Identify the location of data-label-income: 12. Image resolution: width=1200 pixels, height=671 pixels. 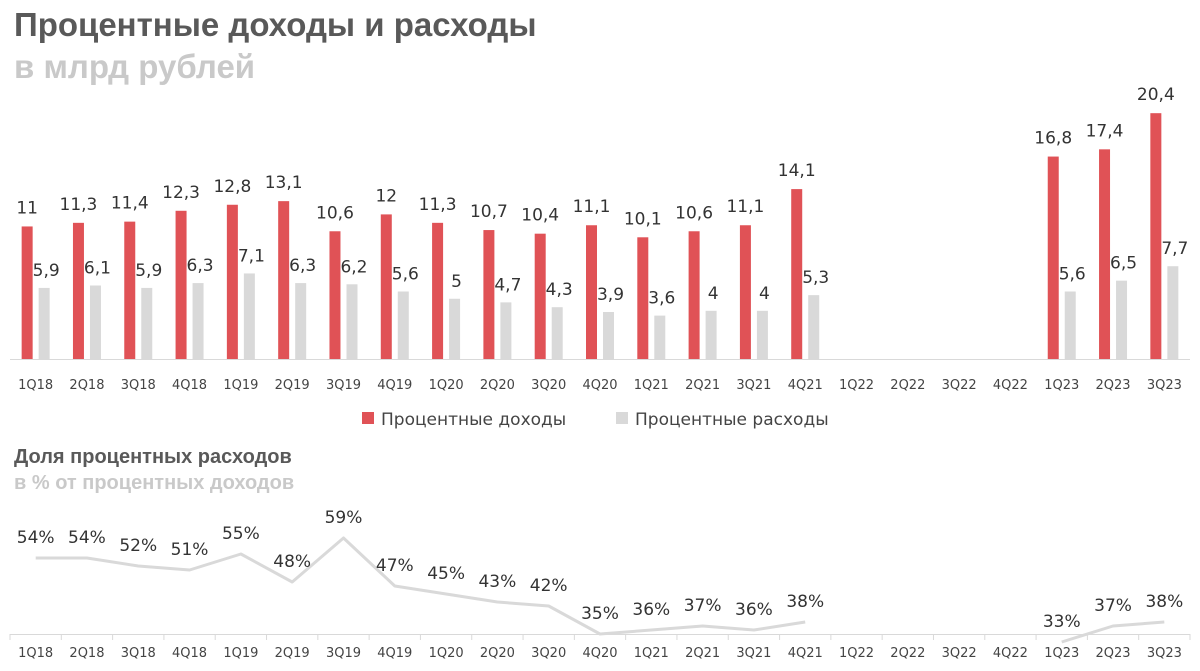
(386, 196).